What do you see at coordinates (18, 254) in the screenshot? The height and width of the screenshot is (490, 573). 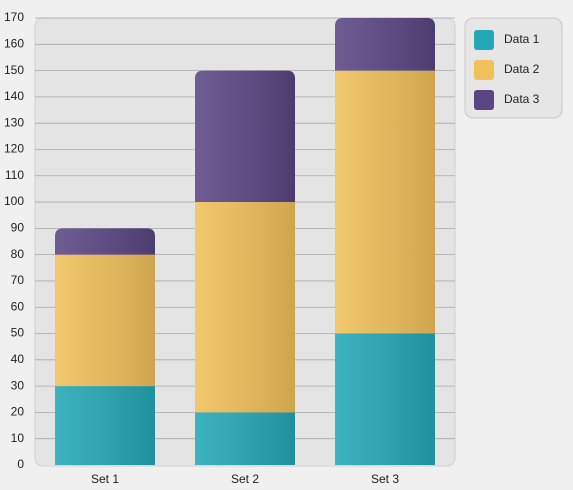 I see `y-tick-label: 80` at bounding box center [18, 254].